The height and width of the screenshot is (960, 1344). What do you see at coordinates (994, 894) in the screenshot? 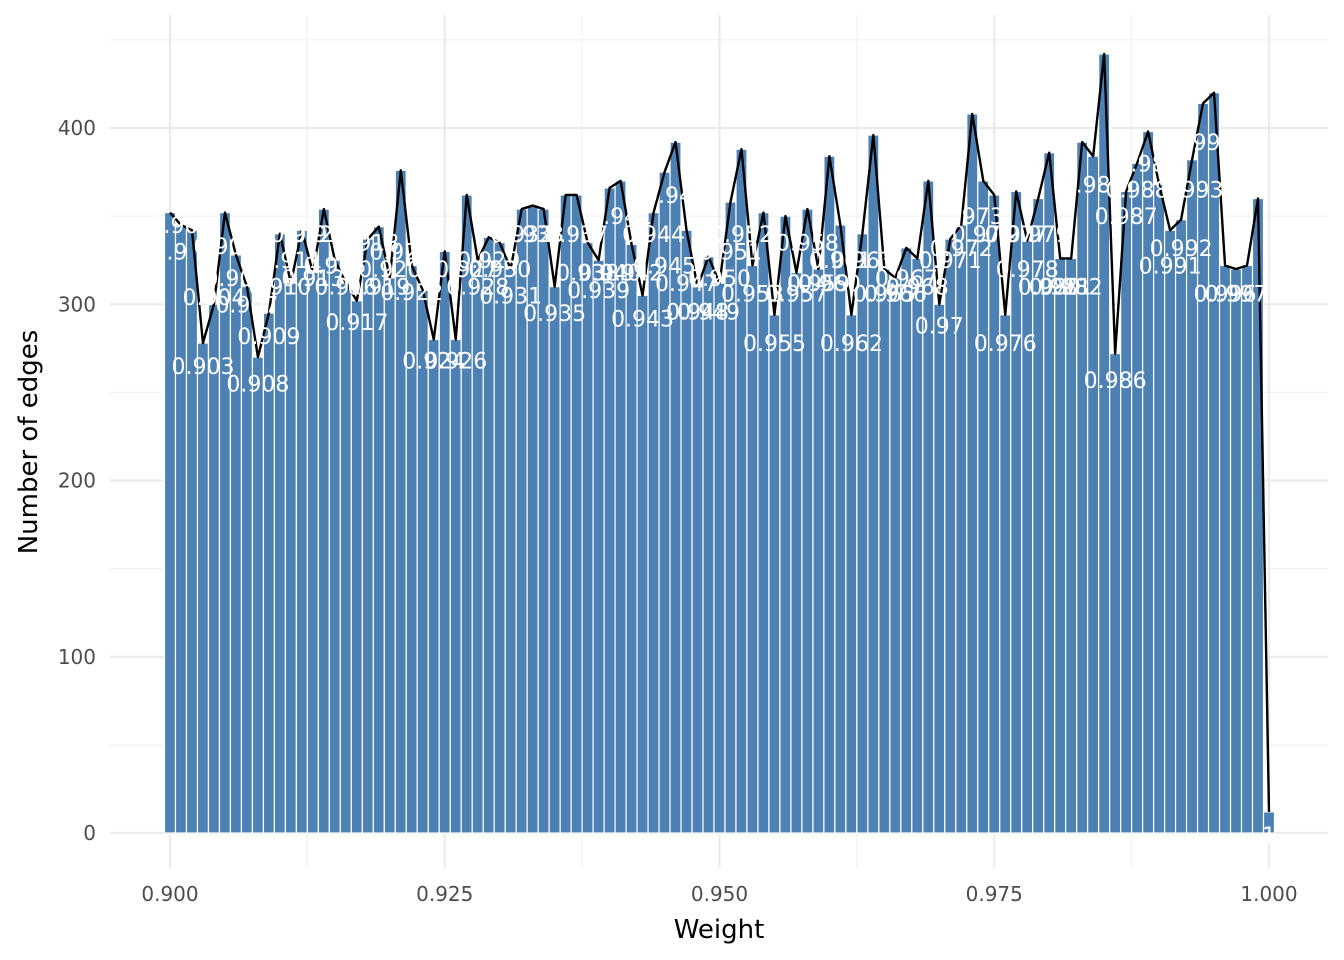
I see `x-tick-label: 0.975` at bounding box center [994, 894].